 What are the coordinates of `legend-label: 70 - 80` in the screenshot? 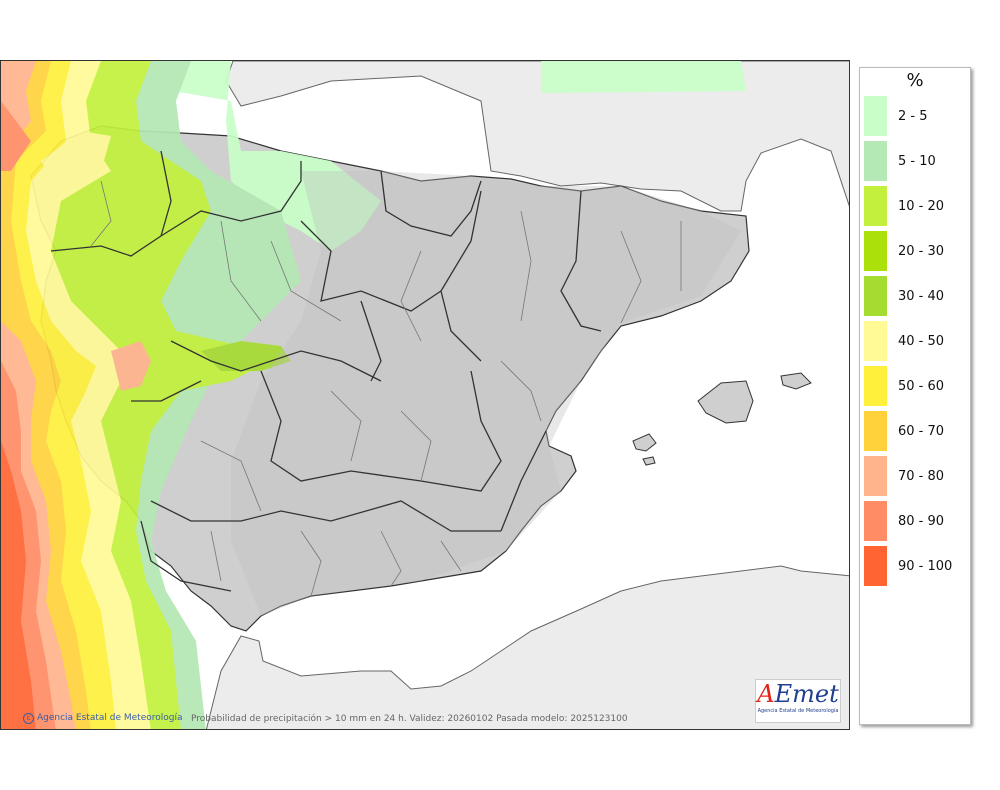 It's located at (921, 476).